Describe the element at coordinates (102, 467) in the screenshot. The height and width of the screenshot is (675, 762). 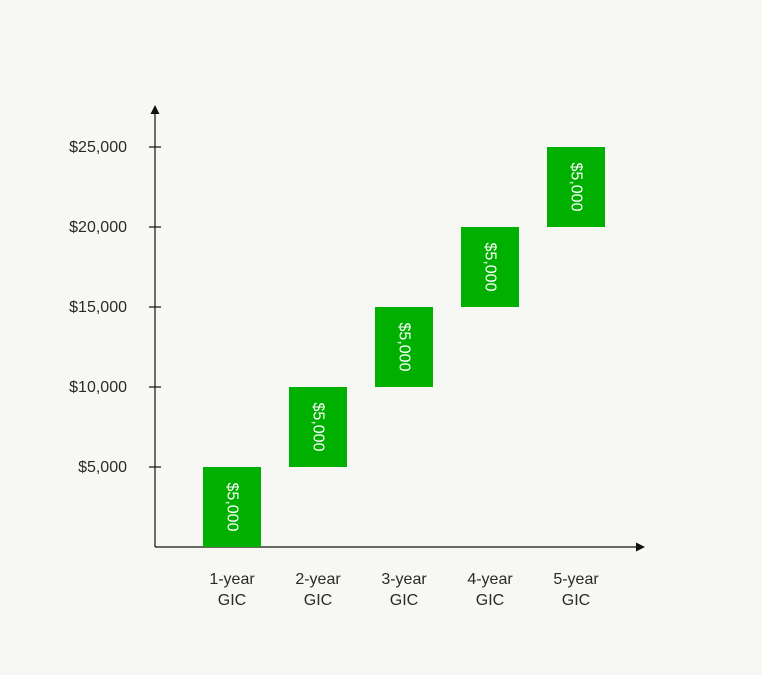
I see `y-tick-label: $5,000` at that location.